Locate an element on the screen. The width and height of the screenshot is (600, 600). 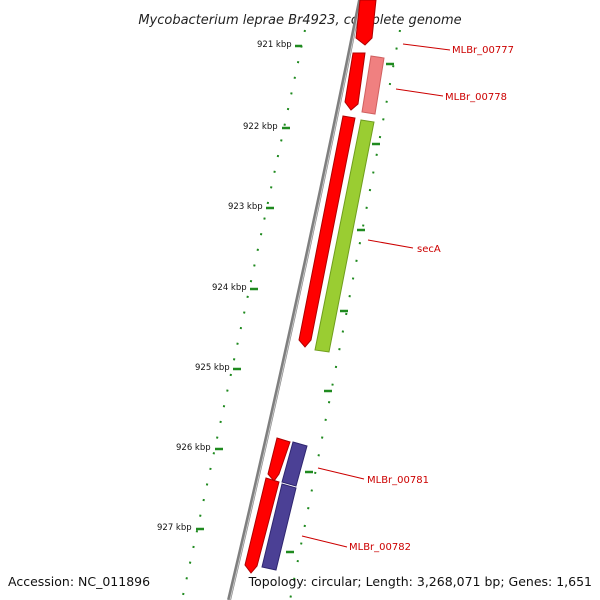
gene-mlbr-00782-red-feature is located at coordinates (262, 525).